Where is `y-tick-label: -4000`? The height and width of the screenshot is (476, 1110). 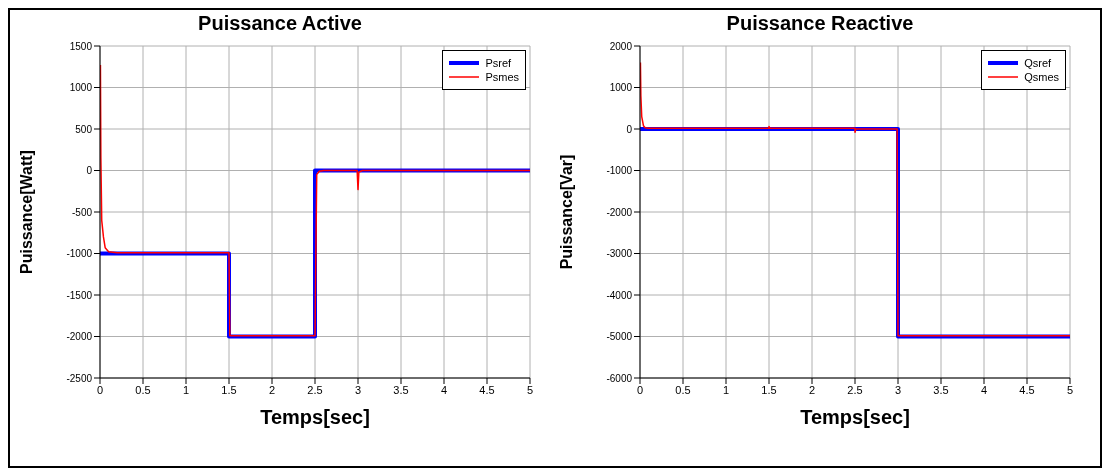 y-tick-label: -4000 is located at coordinates (619, 295).